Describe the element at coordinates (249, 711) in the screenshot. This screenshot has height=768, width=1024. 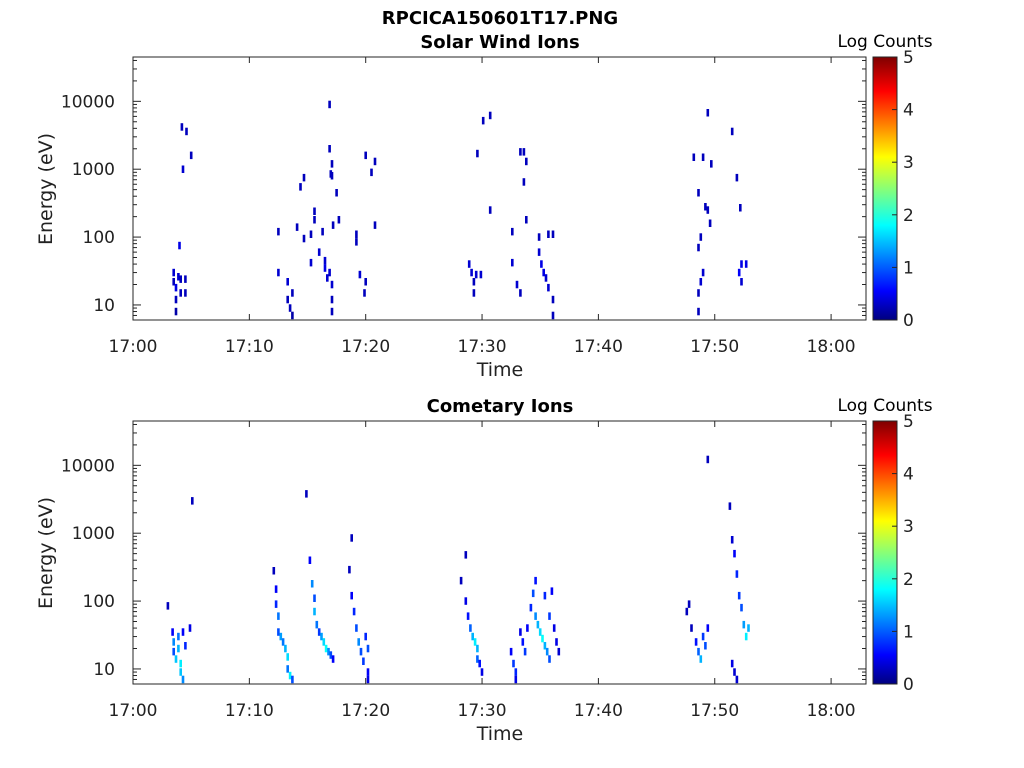
I see `x-tick-label: 17:10` at that location.